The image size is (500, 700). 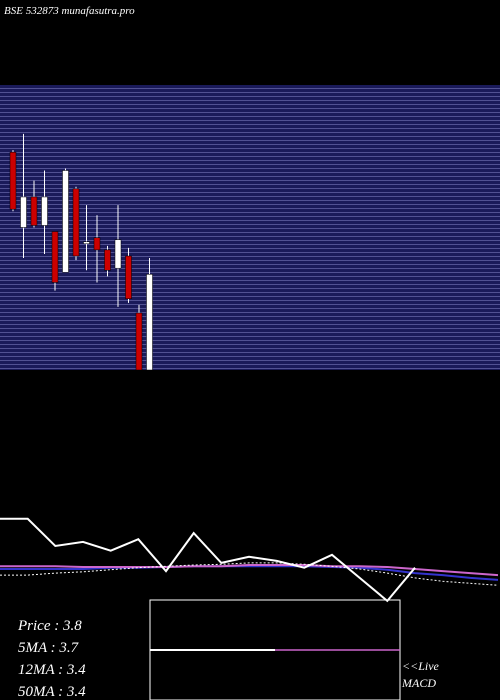 What do you see at coordinates (418, 683) in the screenshot?
I see `macd-label: MACD` at bounding box center [418, 683].